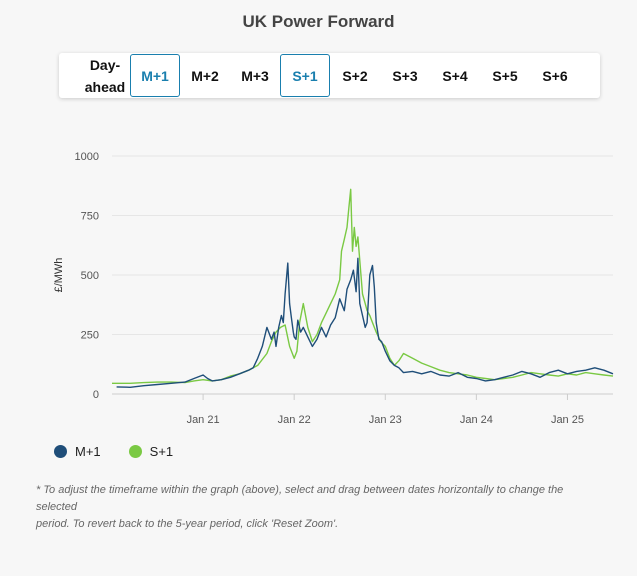 The height and width of the screenshot is (576, 637). Describe the element at coordinates (105, 64) in the screenshot. I see `day-ahead-label-line1: Day-` at that location.